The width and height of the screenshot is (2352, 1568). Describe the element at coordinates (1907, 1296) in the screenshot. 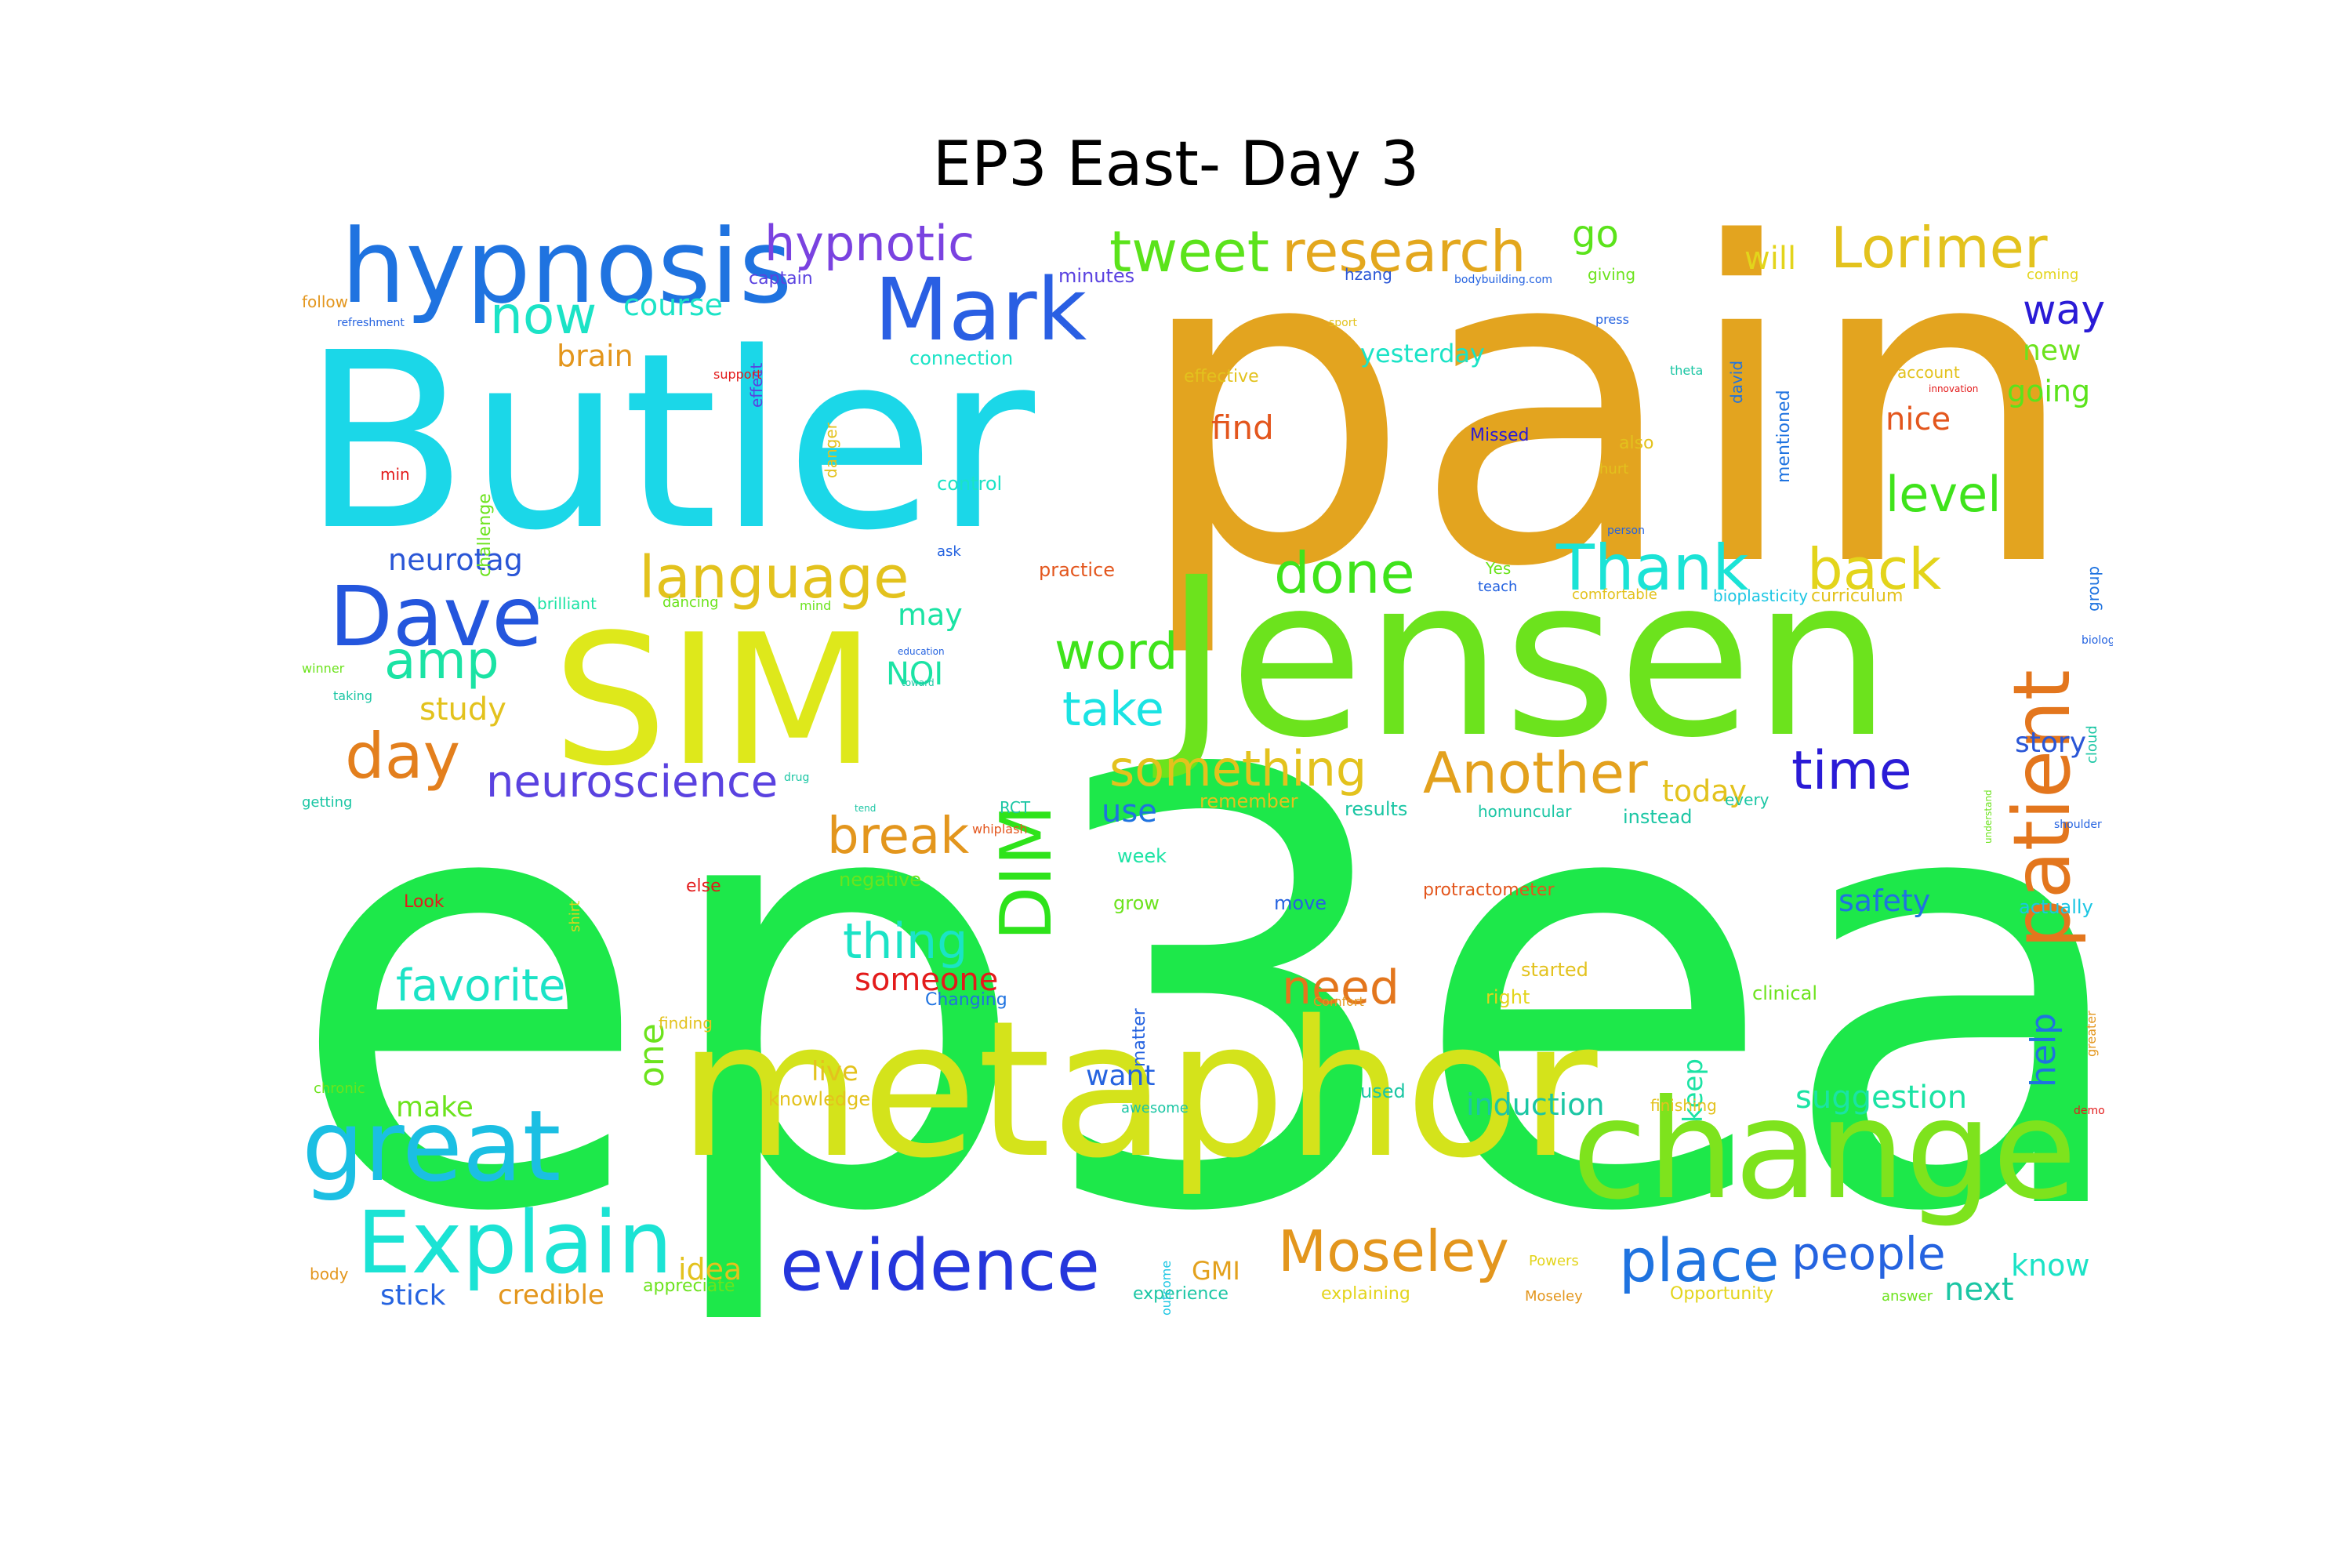

I see `cloud-word: answer` at that location.